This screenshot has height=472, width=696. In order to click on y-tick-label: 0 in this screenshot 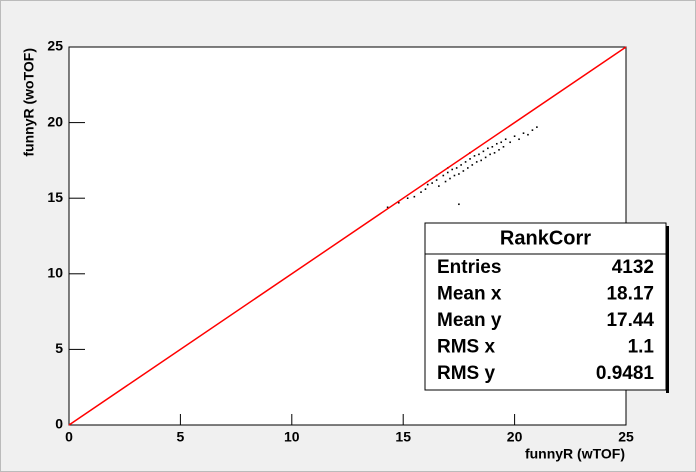, I will do `click(59, 424)`.